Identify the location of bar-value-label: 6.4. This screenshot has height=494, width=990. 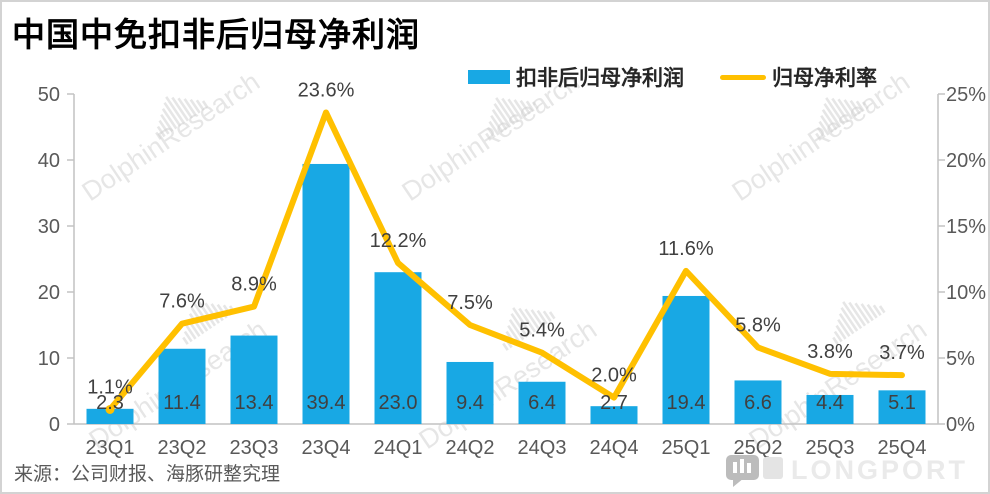
(542, 403).